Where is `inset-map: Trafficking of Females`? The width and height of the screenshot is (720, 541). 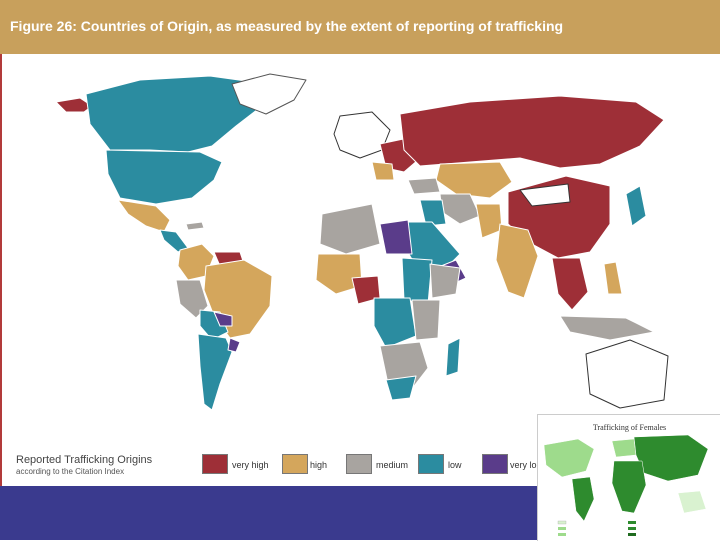 inset-map: Trafficking of Females is located at coordinates (628, 477).